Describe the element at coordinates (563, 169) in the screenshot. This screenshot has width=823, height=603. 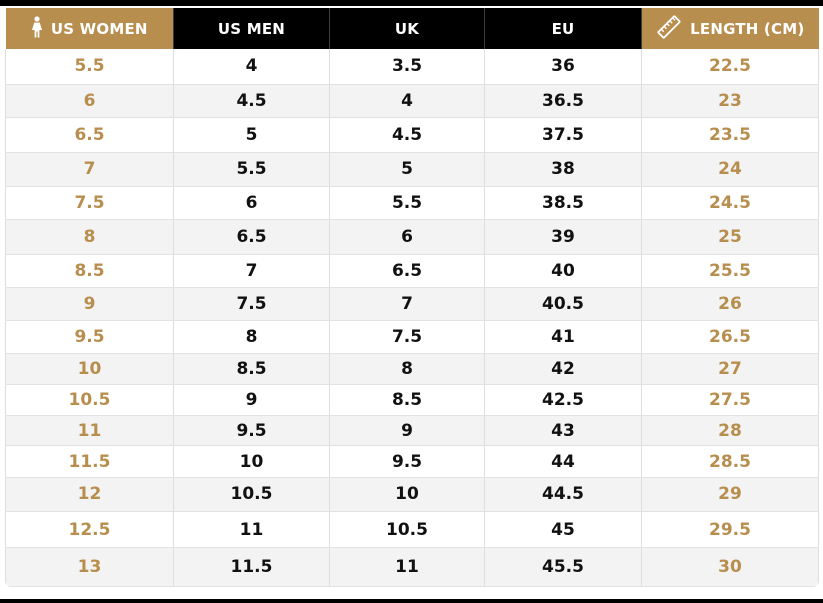
I see `cell-eu: 38` at that location.